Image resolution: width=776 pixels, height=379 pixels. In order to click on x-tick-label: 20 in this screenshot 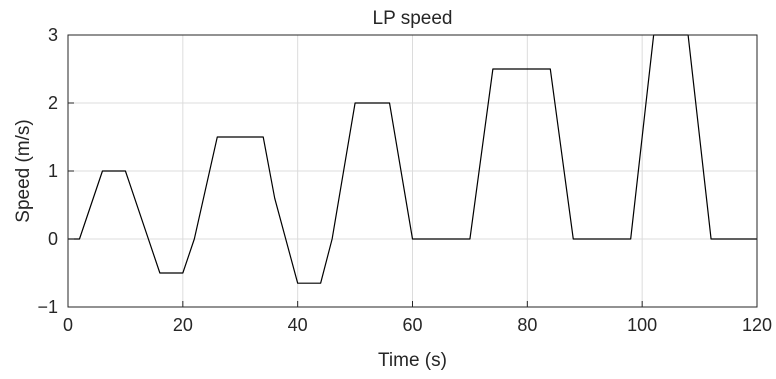, I will do `click(183, 325)`.